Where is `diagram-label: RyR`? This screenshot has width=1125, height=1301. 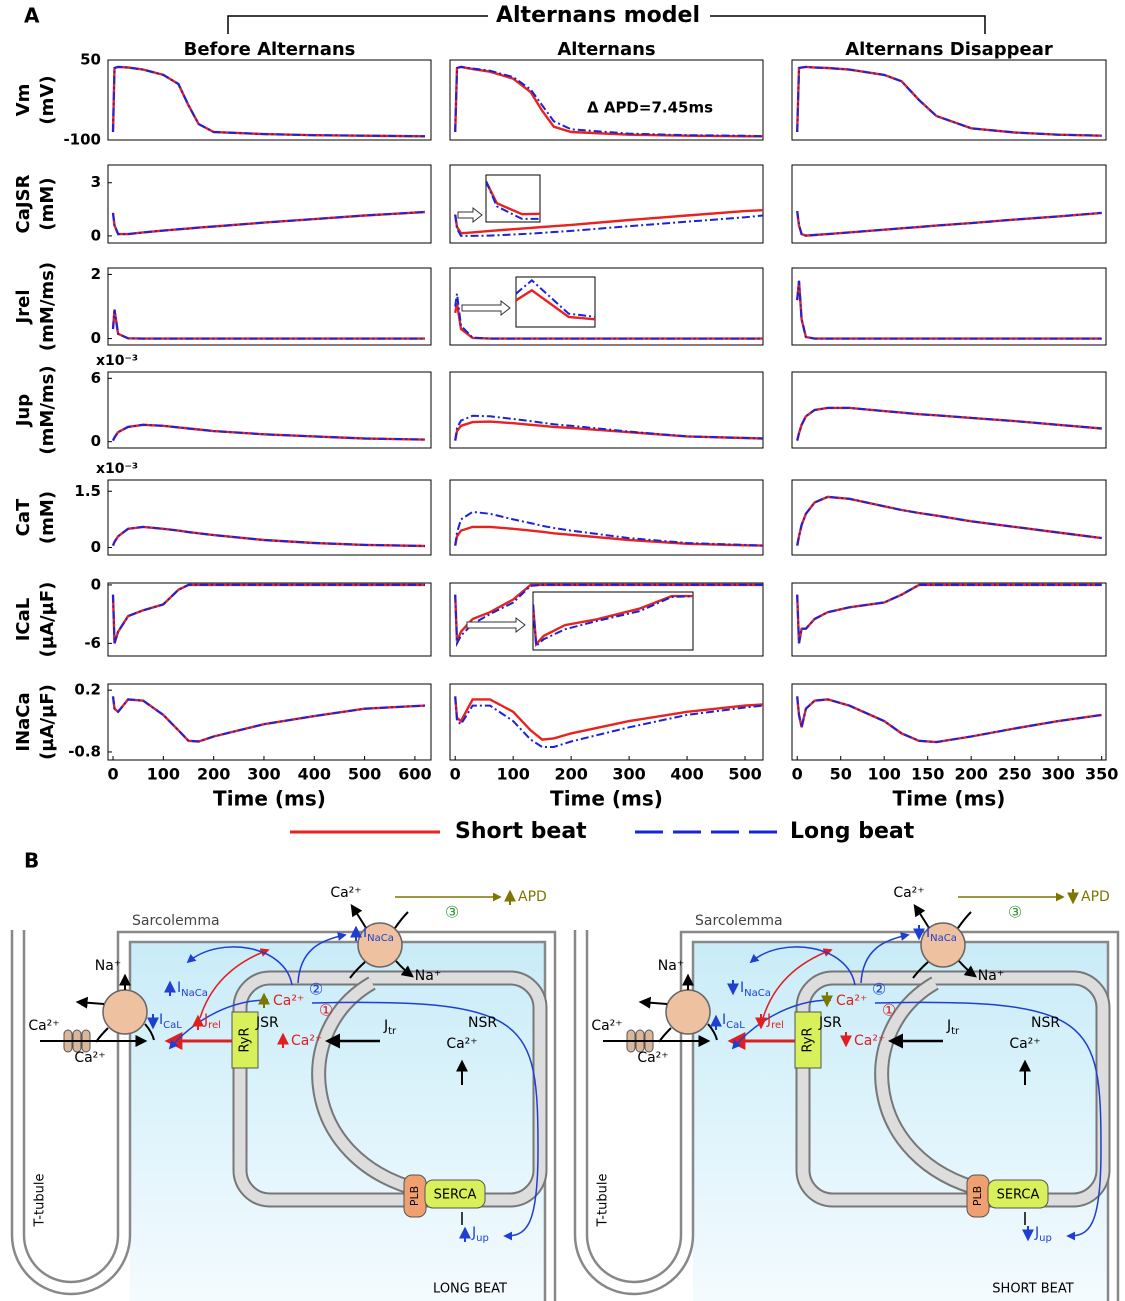 diagram-label: RyR is located at coordinates (245, 1039).